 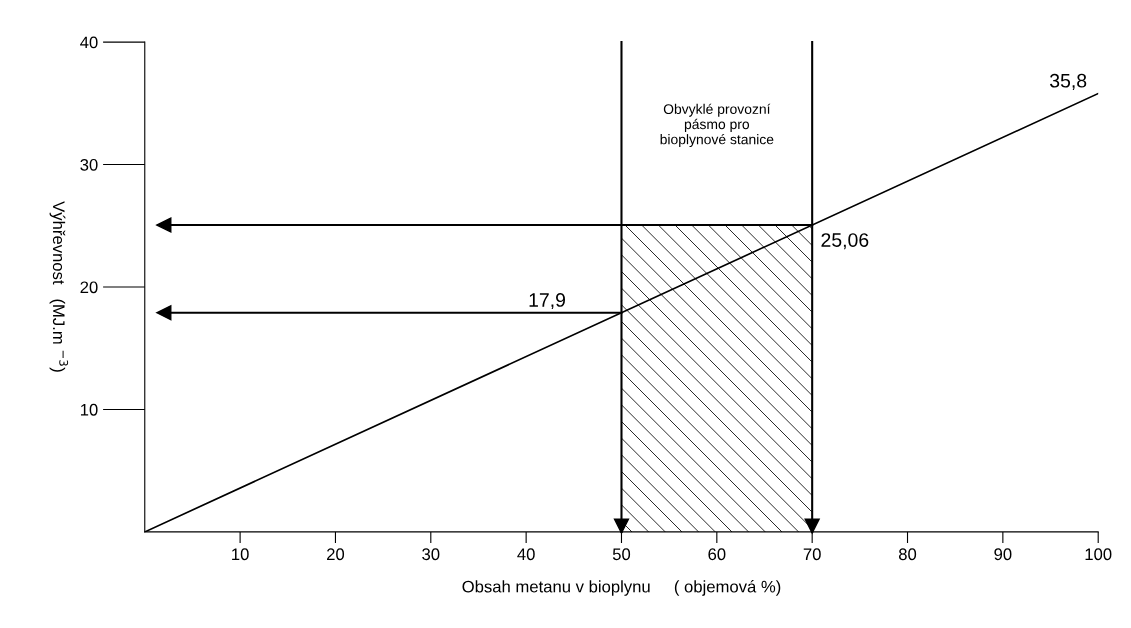 I want to click on x-tick-label: 70, so click(x=812, y=554).